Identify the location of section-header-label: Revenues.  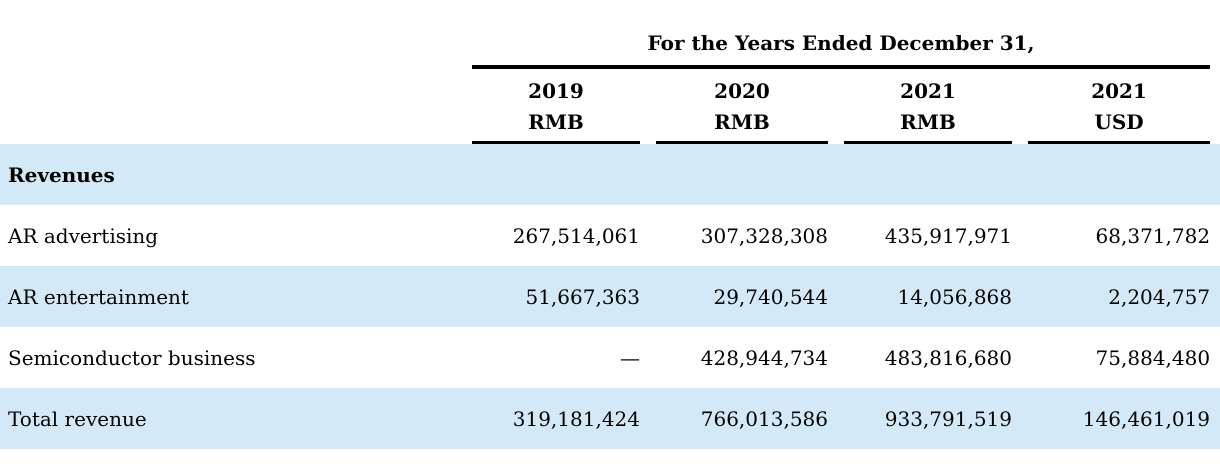
(61, 174).